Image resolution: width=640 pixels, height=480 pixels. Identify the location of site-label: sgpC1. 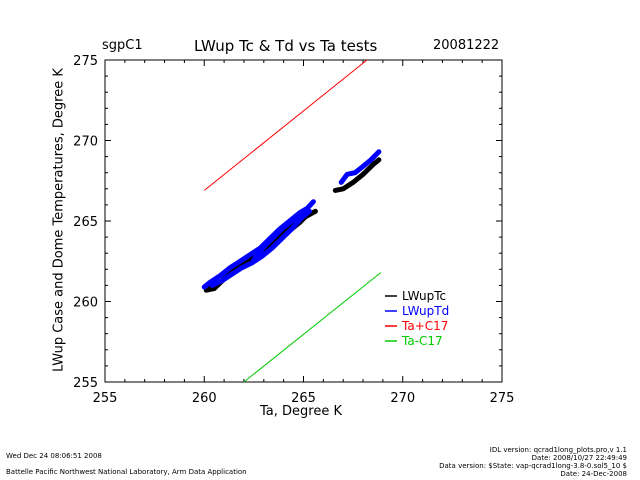
(122, 45).